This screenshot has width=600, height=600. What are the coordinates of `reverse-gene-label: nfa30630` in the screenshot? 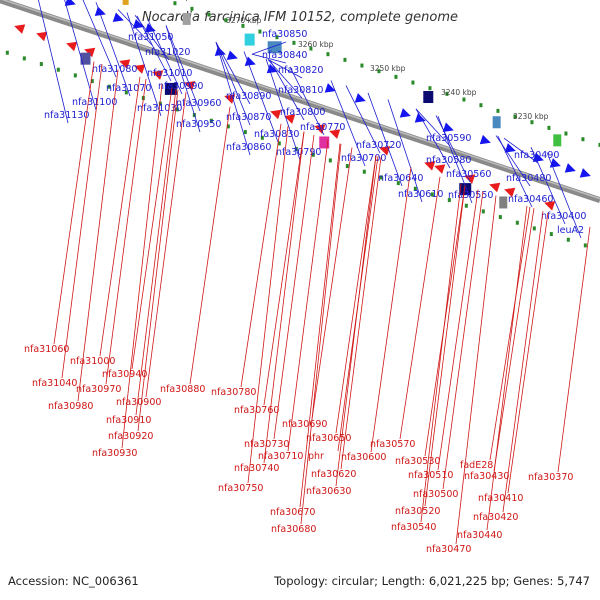 It's located at (328, 491).